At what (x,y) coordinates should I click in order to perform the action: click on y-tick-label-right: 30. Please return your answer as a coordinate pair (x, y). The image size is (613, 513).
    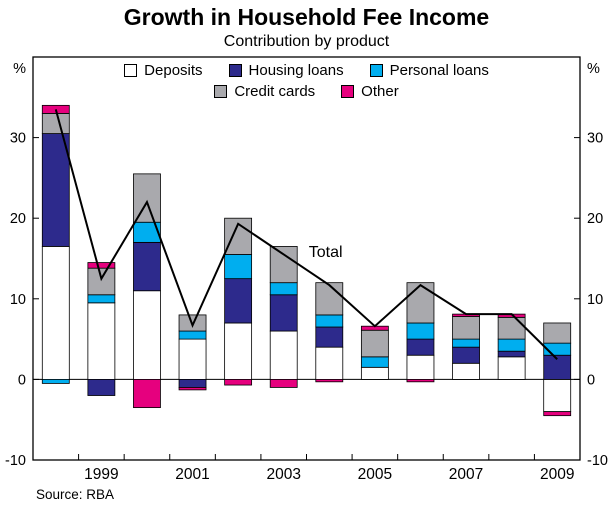
    Looking at the image, I should click on (595, 139).